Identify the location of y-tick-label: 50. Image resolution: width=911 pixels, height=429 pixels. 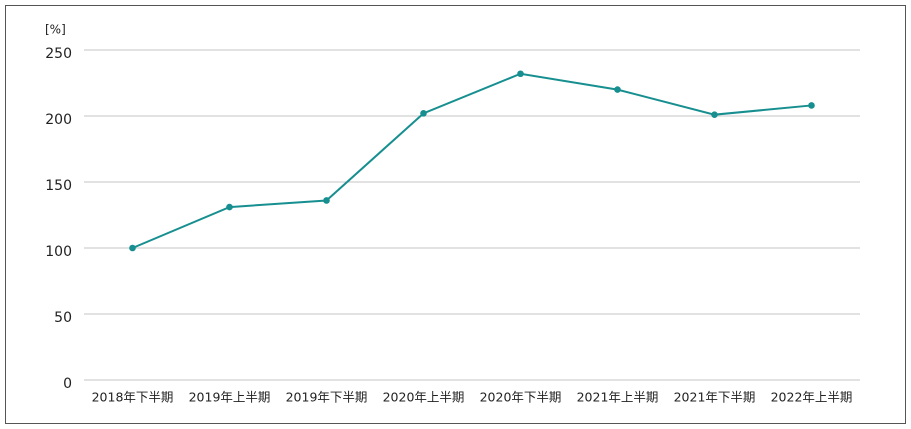
(63, 318).